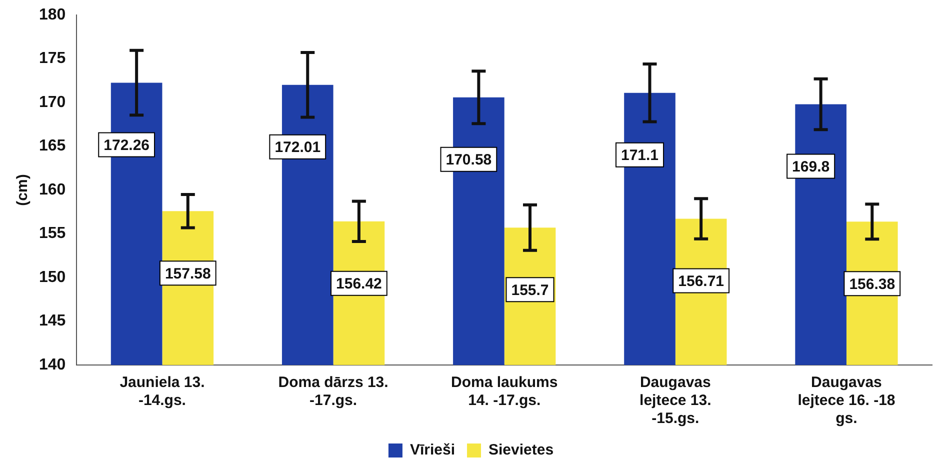 The image size is (947, 473). I want to click on x-tick-label: Jauniela 13. -14.gs., so click(162, 392).